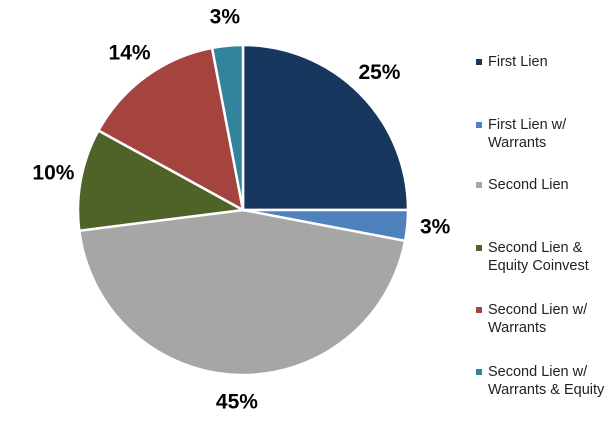 The width and height of the screenshot is (611, 423). What do you see at coordinates (53, 172) in the screenshot?
I see `value-label: 10%` at bounding box center [53, 172].